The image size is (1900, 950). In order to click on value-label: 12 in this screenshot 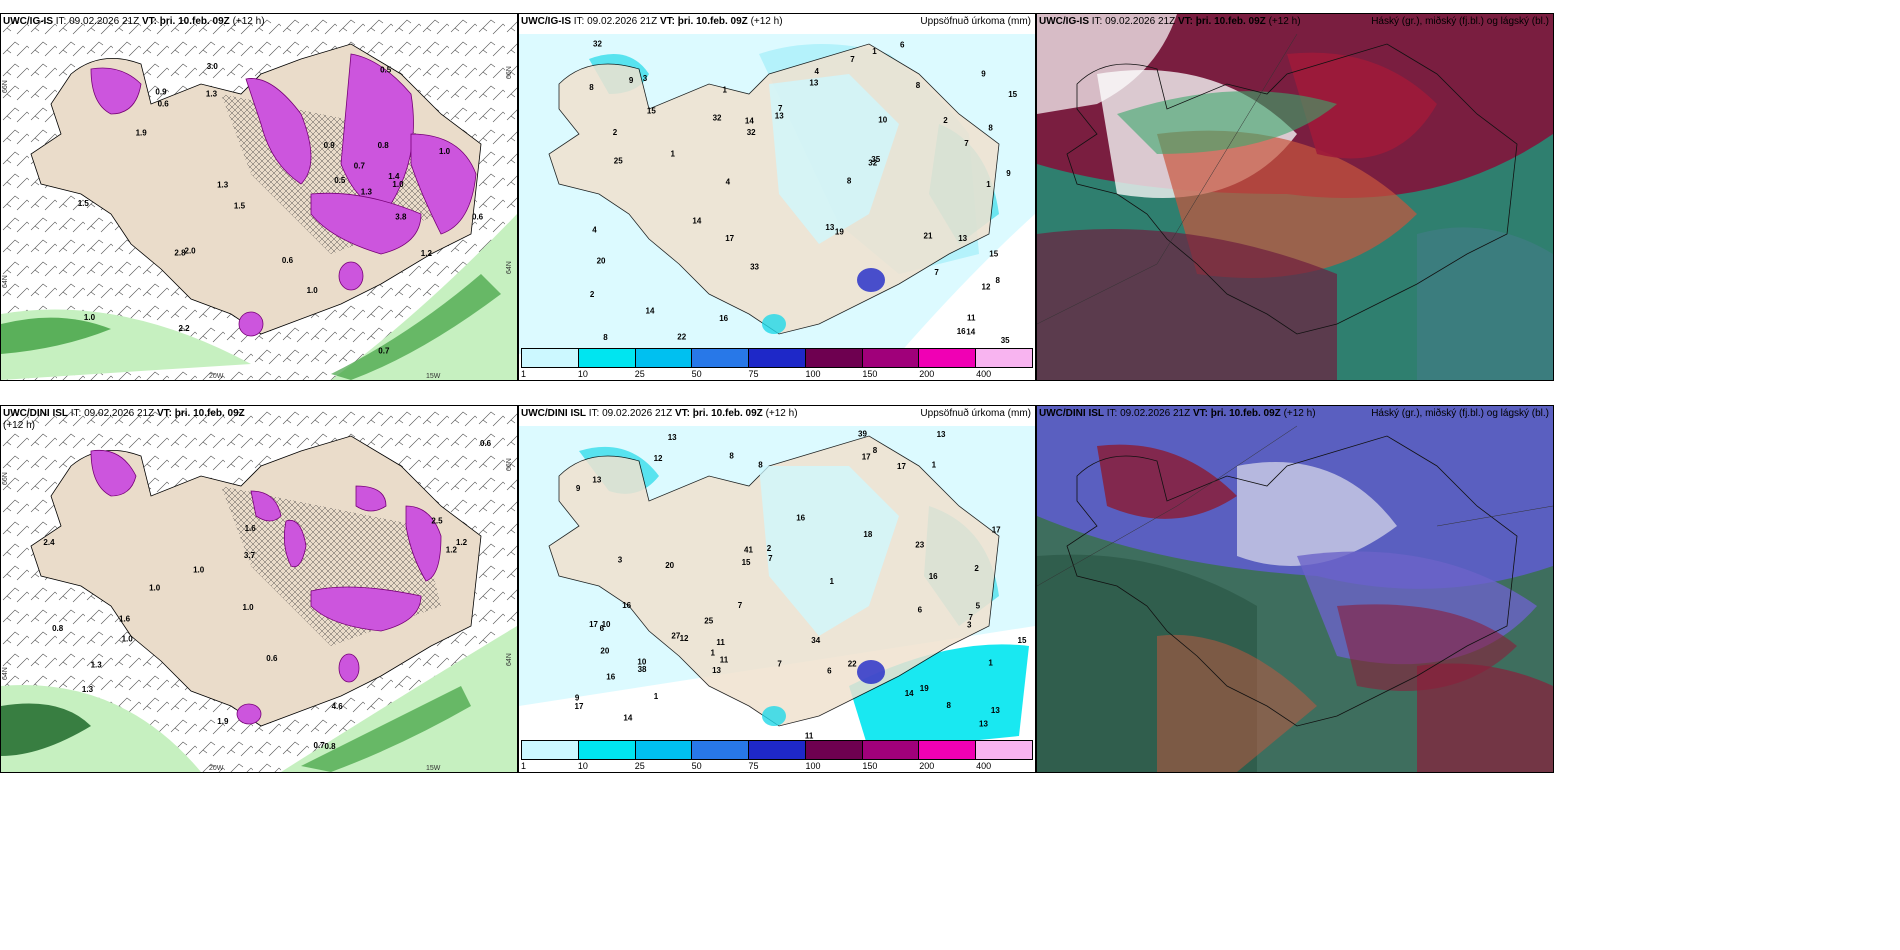, I will do `click(658, 458)`.